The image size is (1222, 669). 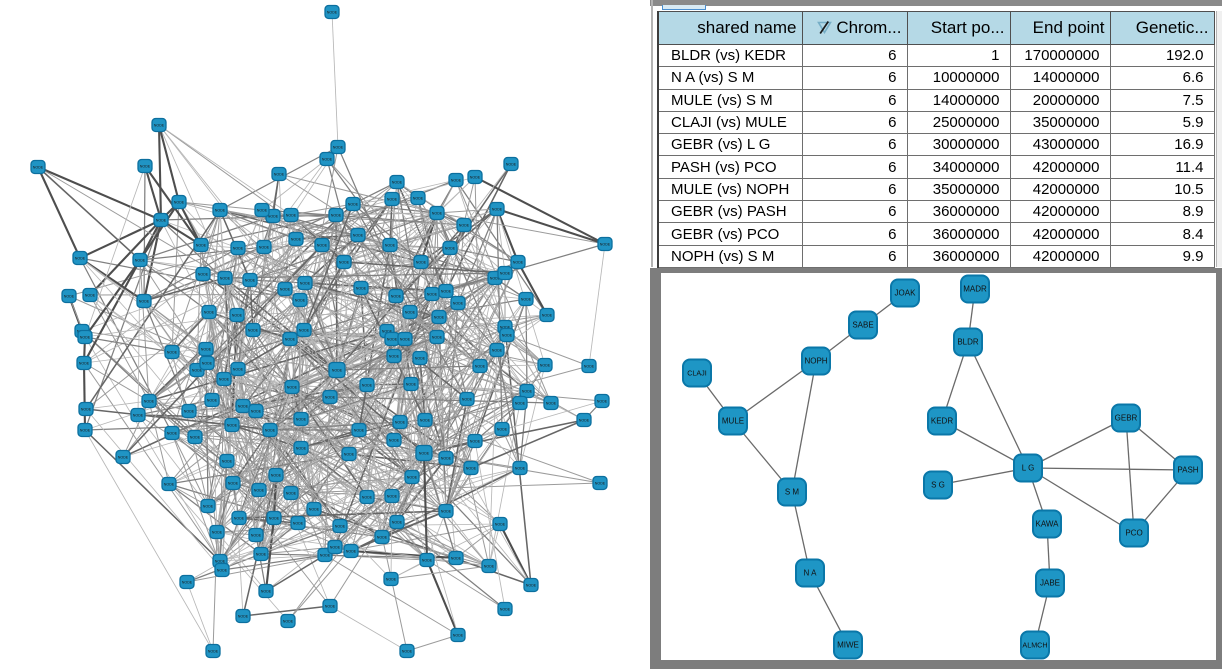 I want to click on svg-text: S M, so click(x=792, y=492).